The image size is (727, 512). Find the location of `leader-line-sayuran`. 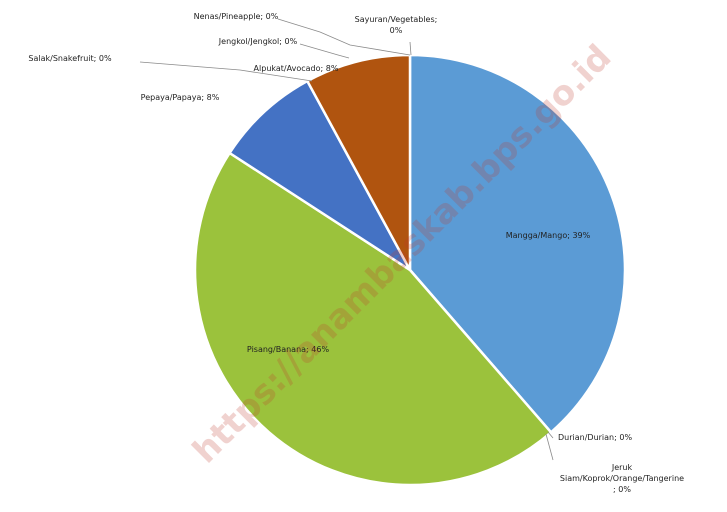

leader-line-sayuran is located at coordinates (410, 48).